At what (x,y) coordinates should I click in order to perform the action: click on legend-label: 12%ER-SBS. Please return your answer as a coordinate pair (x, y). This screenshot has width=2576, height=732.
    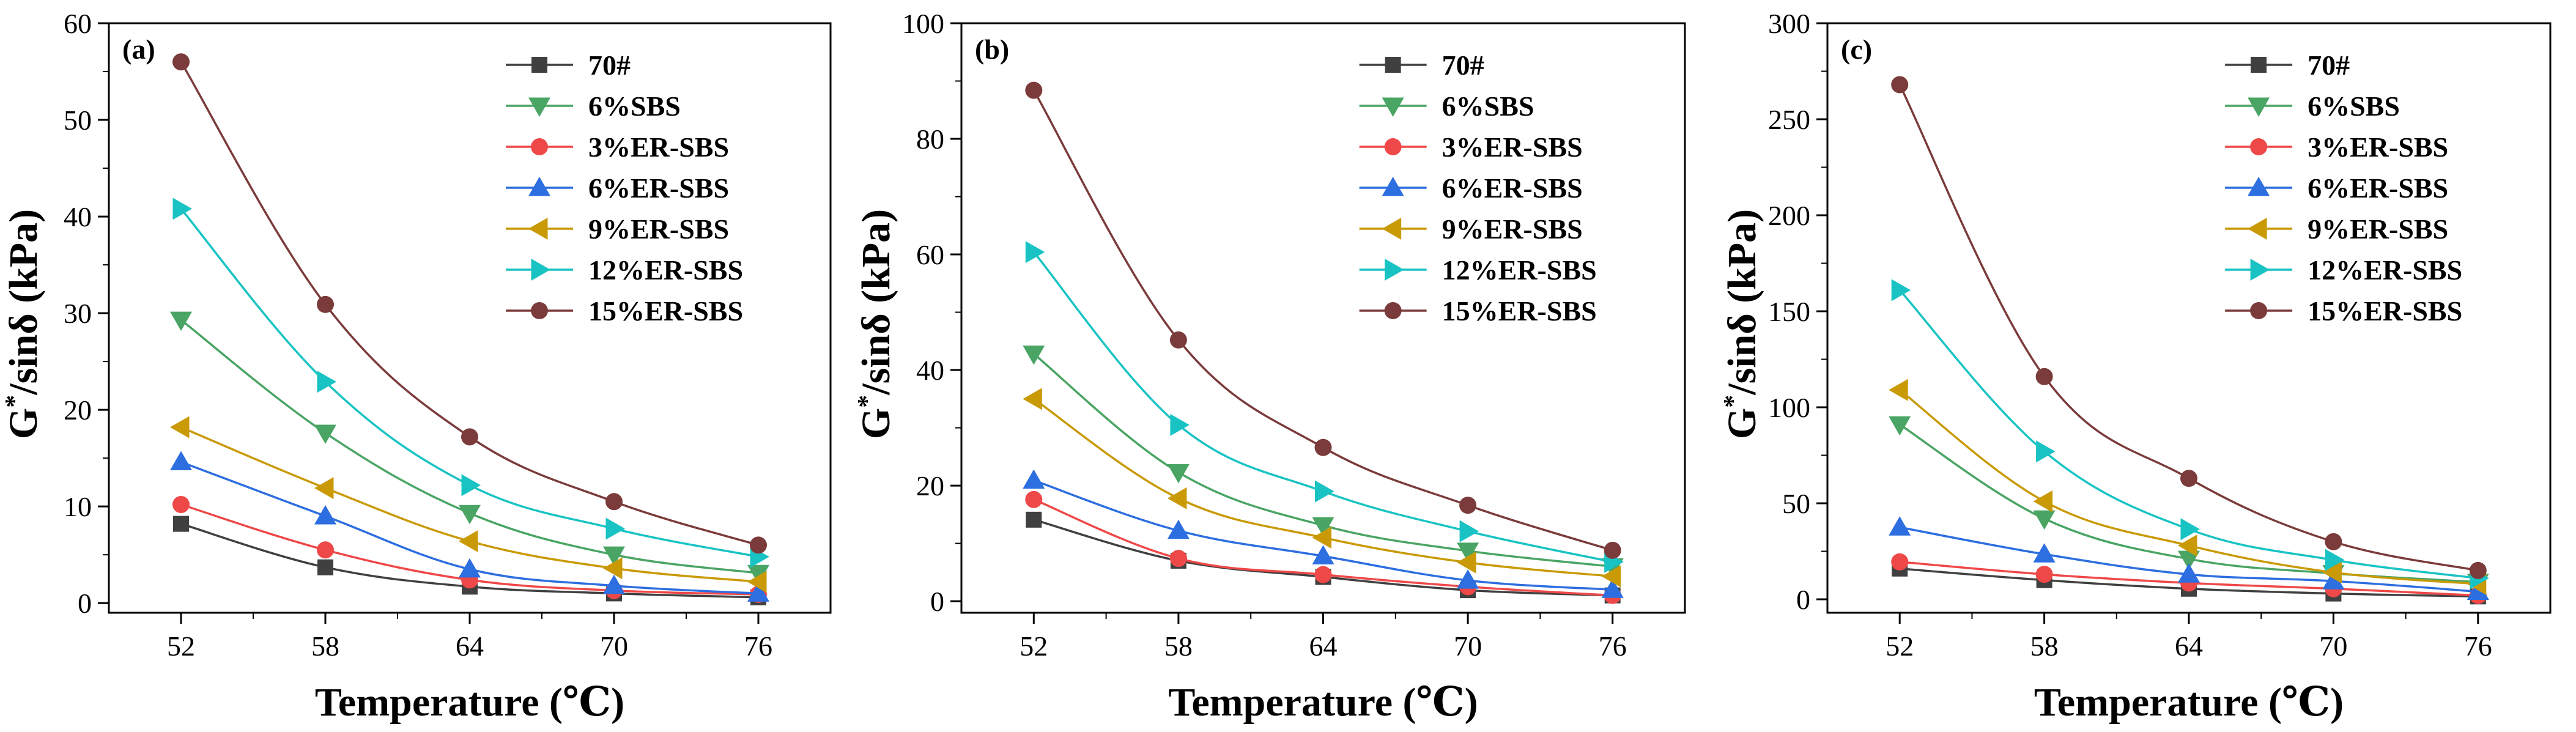
    Looking at the image, I should click on (665, 270).